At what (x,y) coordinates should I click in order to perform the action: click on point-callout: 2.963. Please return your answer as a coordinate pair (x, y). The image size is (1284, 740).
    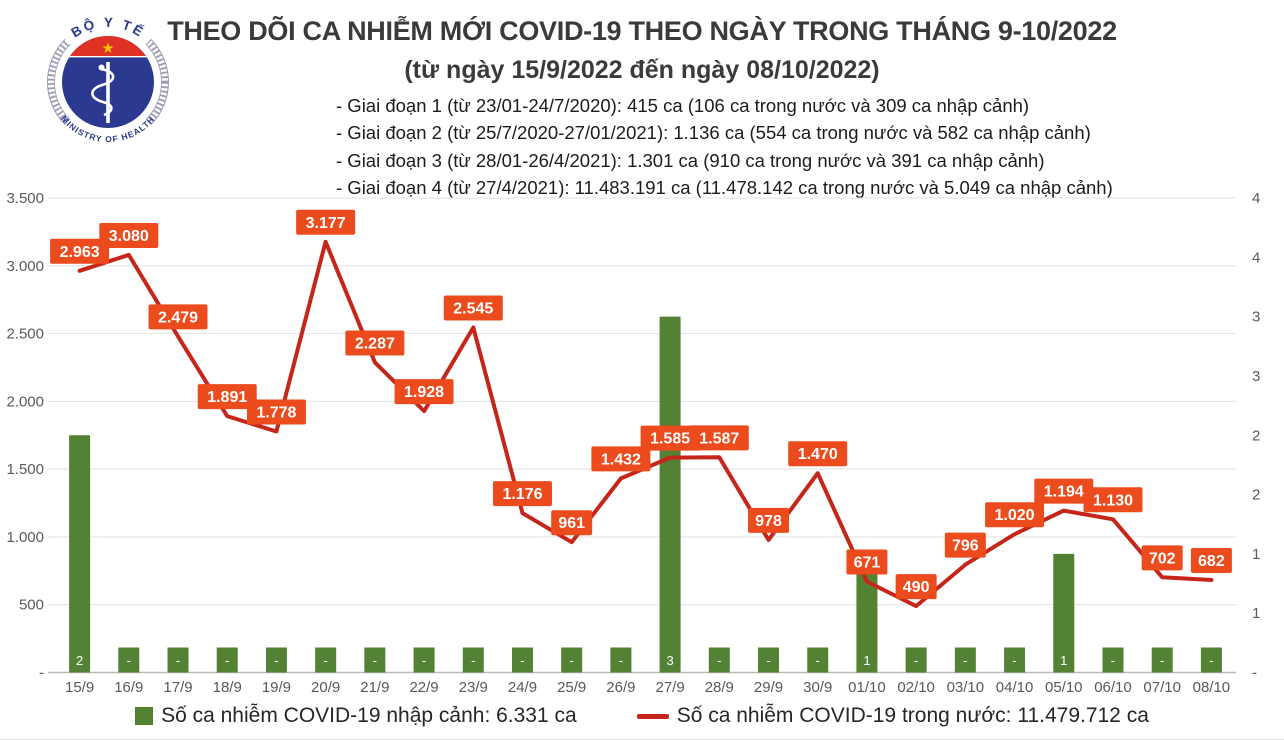
    Looking at the image, I should click on (80, 251).